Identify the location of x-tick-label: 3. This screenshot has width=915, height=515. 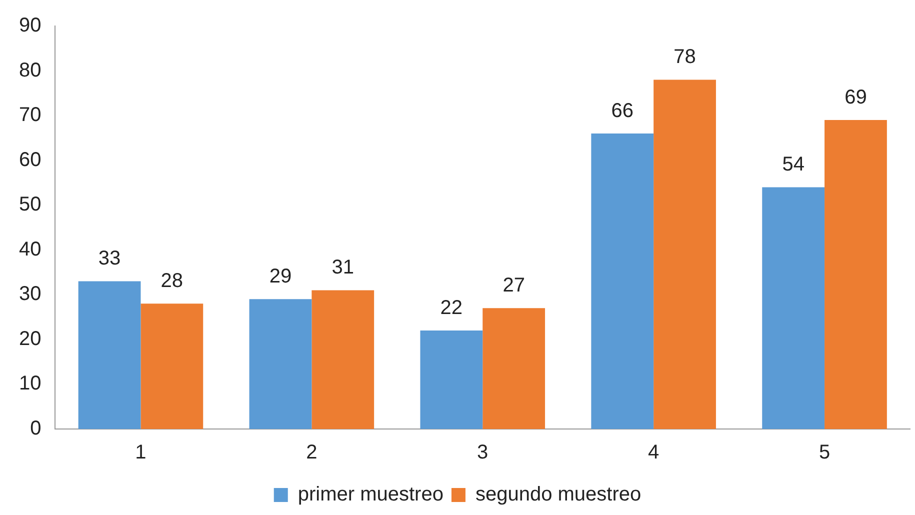
(482, 453).